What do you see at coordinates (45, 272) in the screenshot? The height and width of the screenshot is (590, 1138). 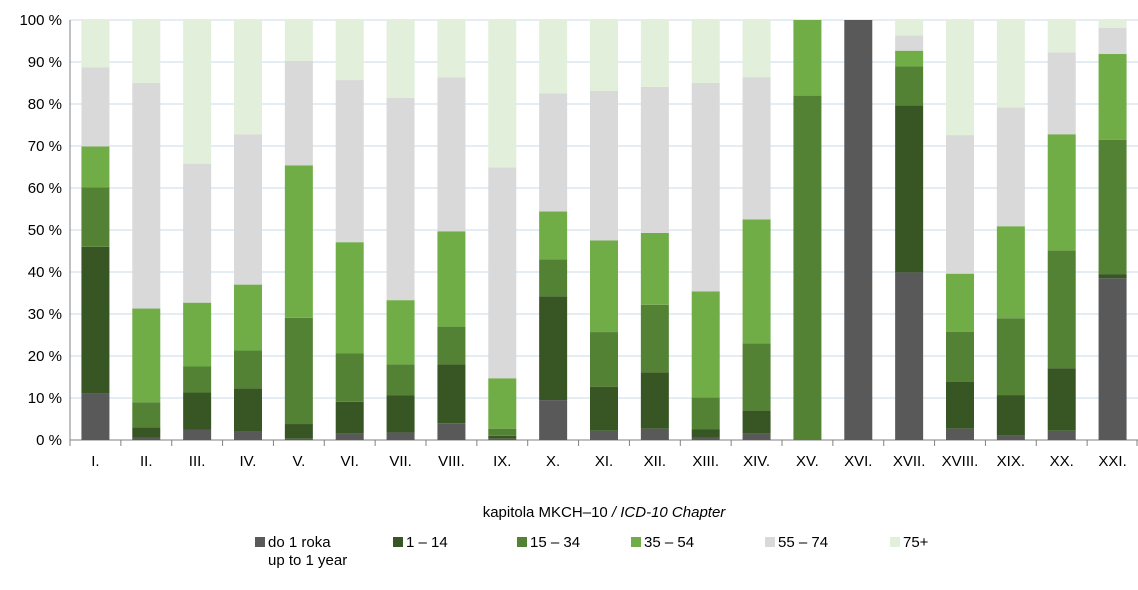 I see `y-tick-label: 40 %` at bounding box center [45, 272].